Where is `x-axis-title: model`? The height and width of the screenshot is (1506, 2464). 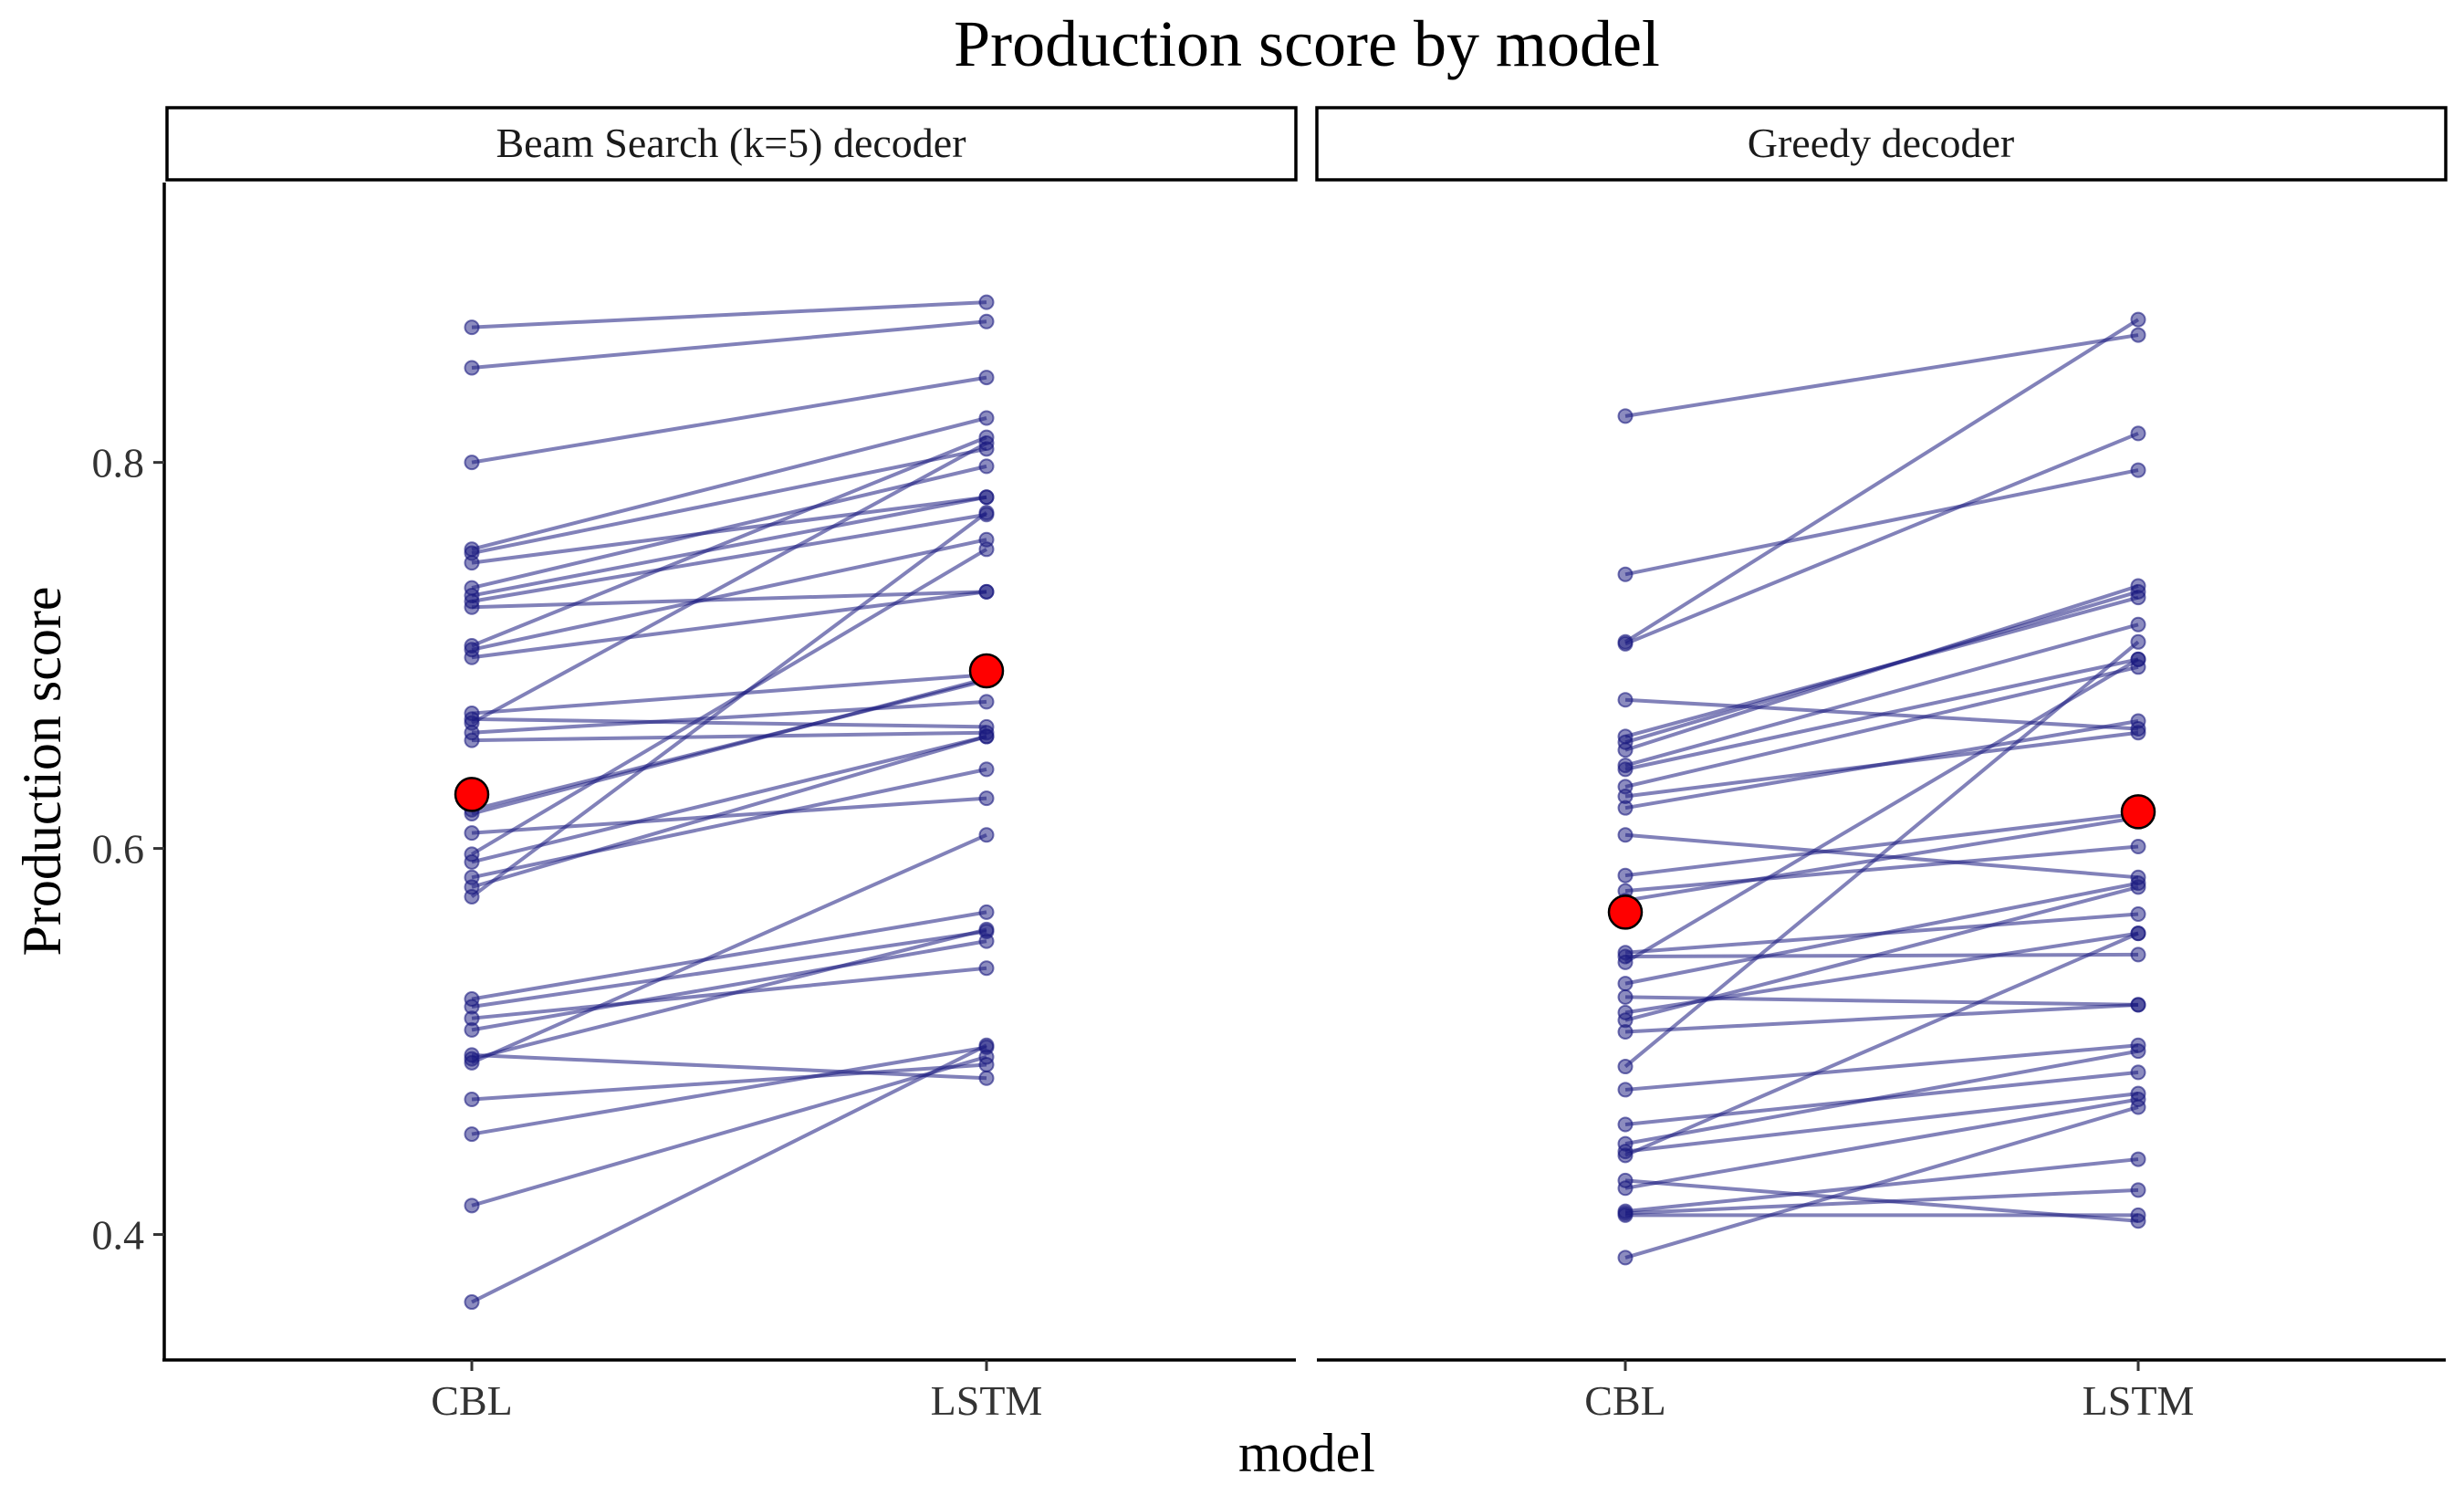
x-axis-title: model is located at coordinates (1306, 1453).